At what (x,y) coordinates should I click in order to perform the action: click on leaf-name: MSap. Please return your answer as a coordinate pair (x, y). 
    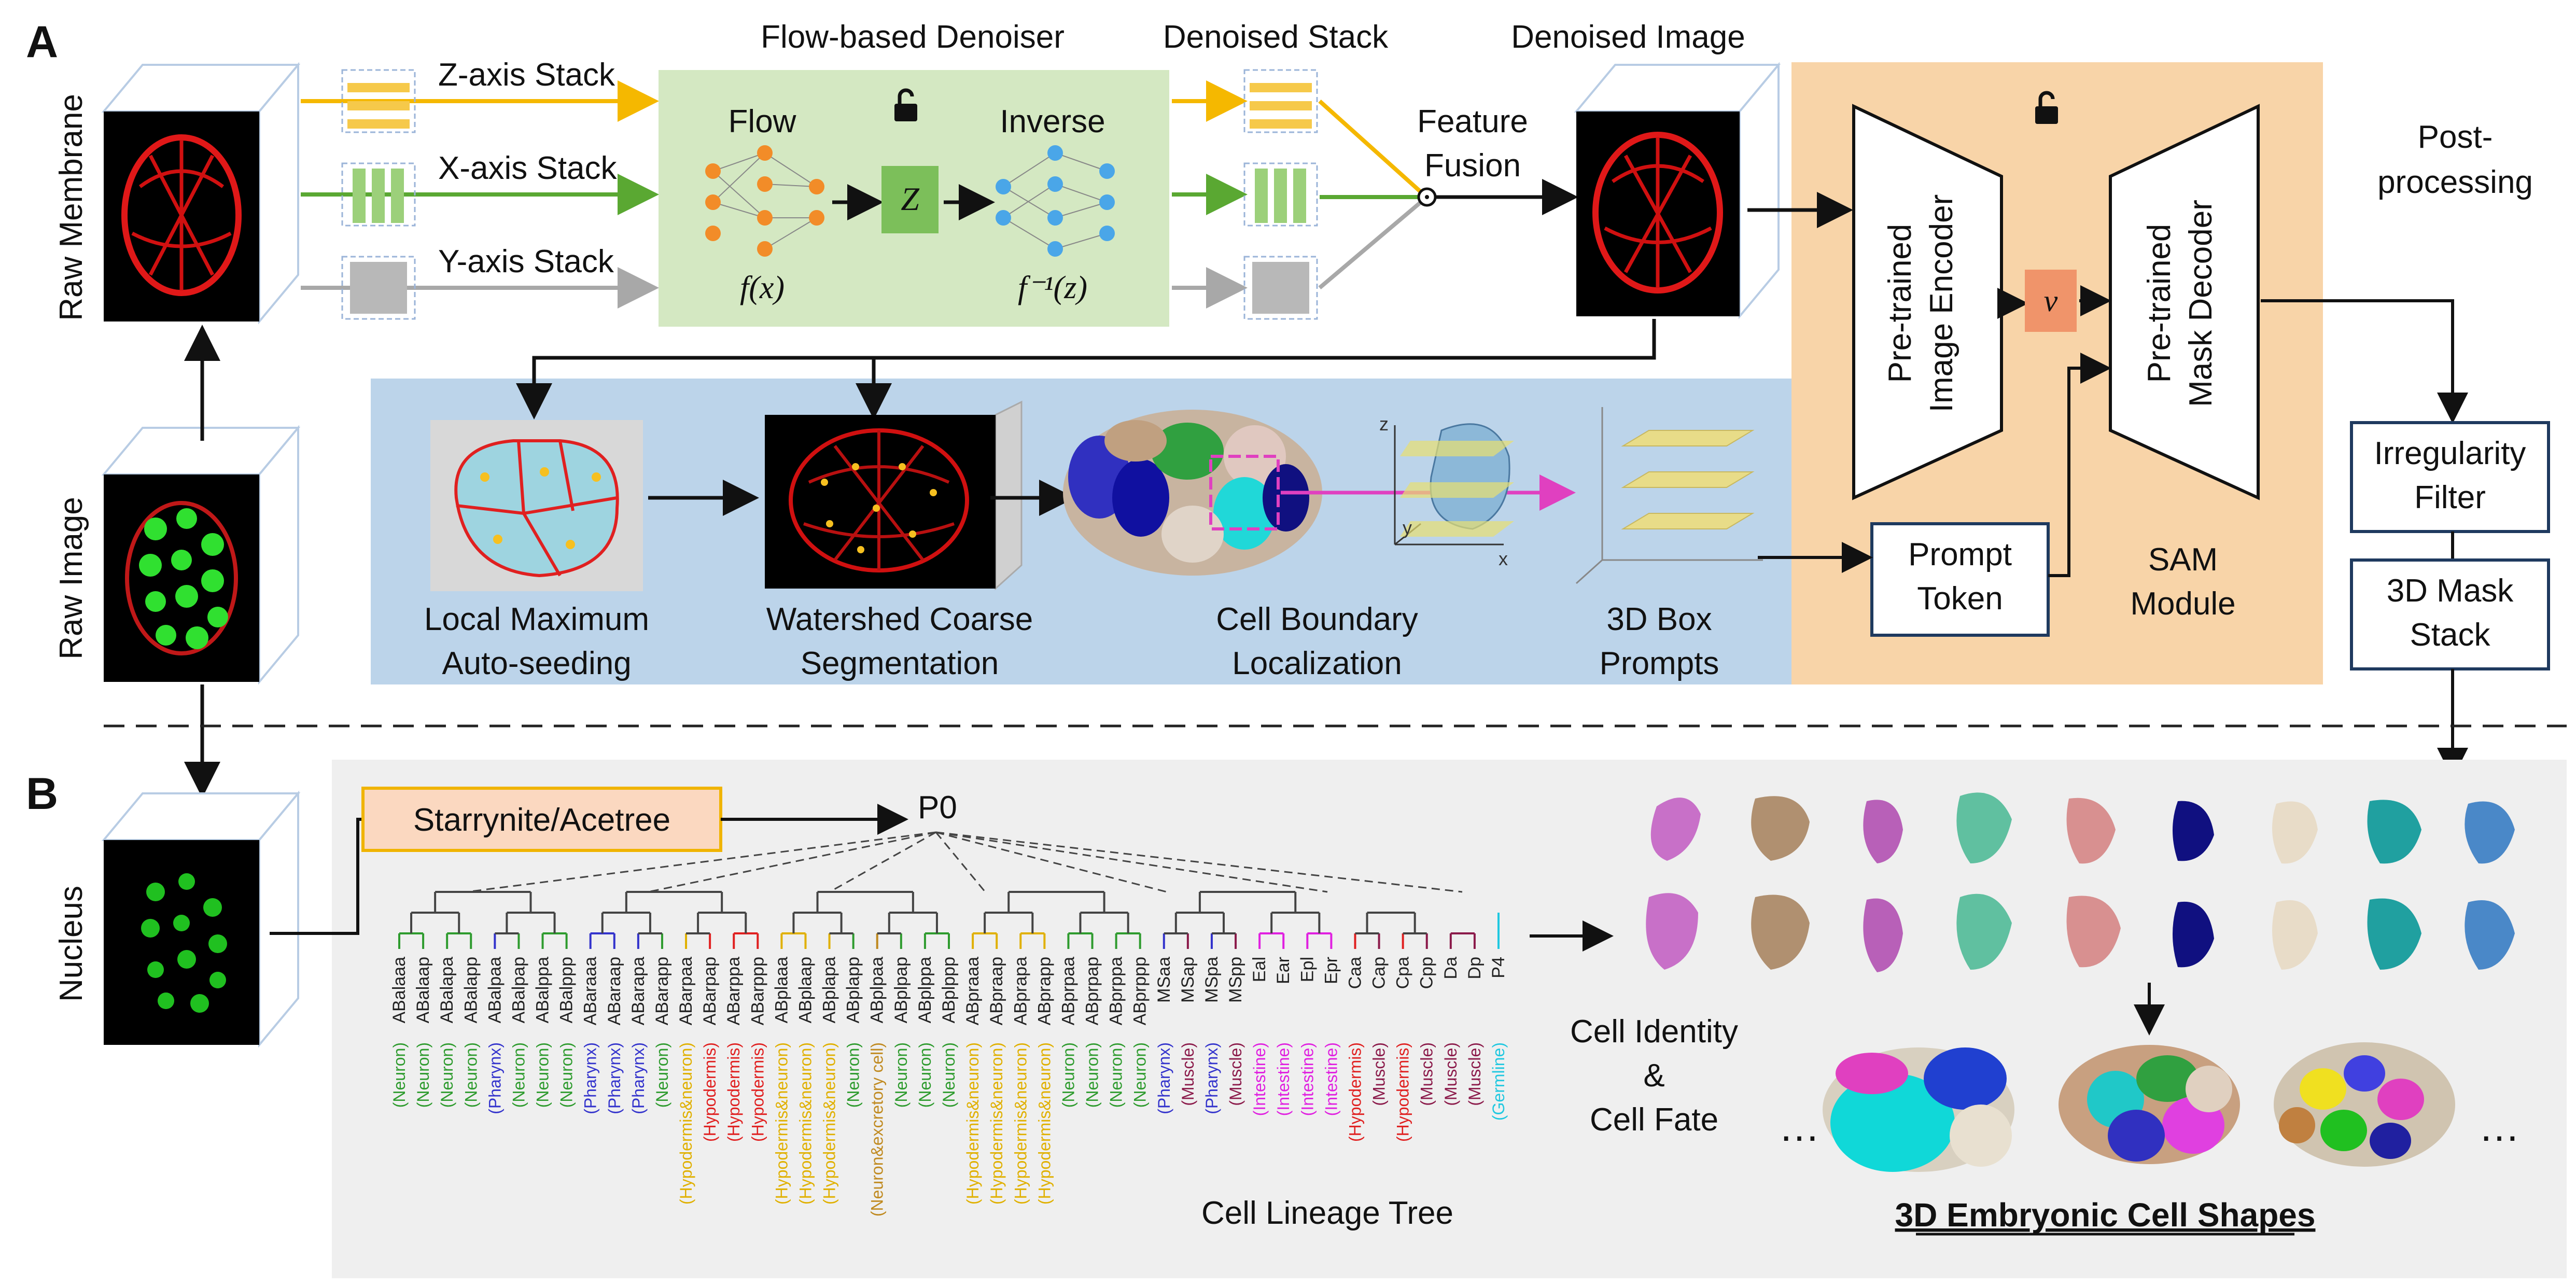
    Looking at the image, I should click on (1188, 980).